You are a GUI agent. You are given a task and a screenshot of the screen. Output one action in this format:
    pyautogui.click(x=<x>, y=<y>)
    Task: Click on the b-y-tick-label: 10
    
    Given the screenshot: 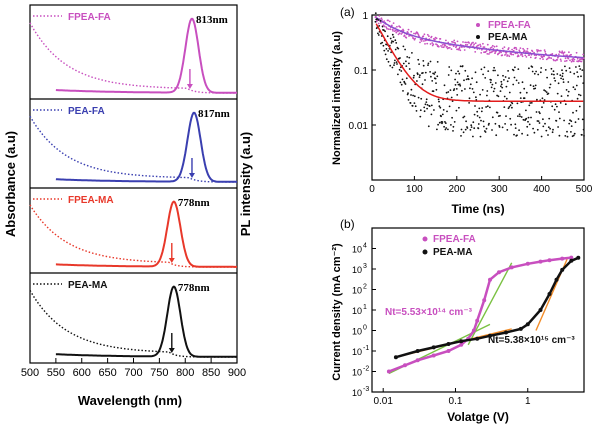 What is the action you would take?
    pyautogui.click(x=357, y=352)
    